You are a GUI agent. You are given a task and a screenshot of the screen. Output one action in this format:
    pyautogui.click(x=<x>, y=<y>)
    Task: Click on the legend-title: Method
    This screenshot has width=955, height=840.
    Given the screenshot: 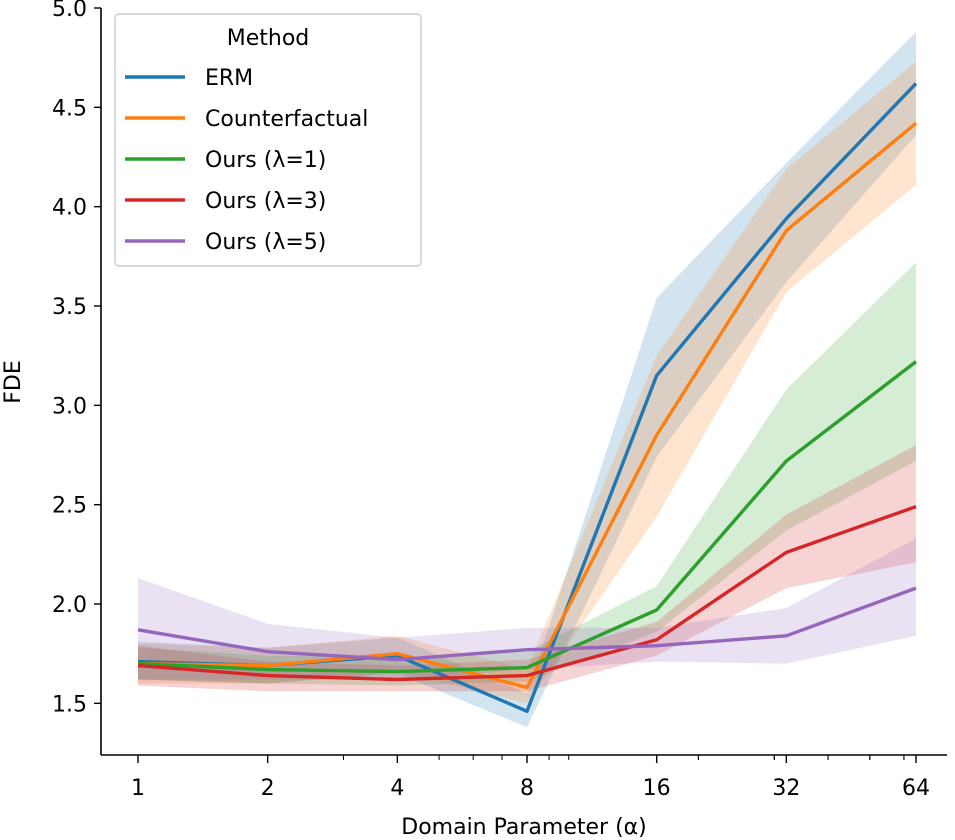 What is the action you would take?
    pyautogui.click(x=268, y=38)
    